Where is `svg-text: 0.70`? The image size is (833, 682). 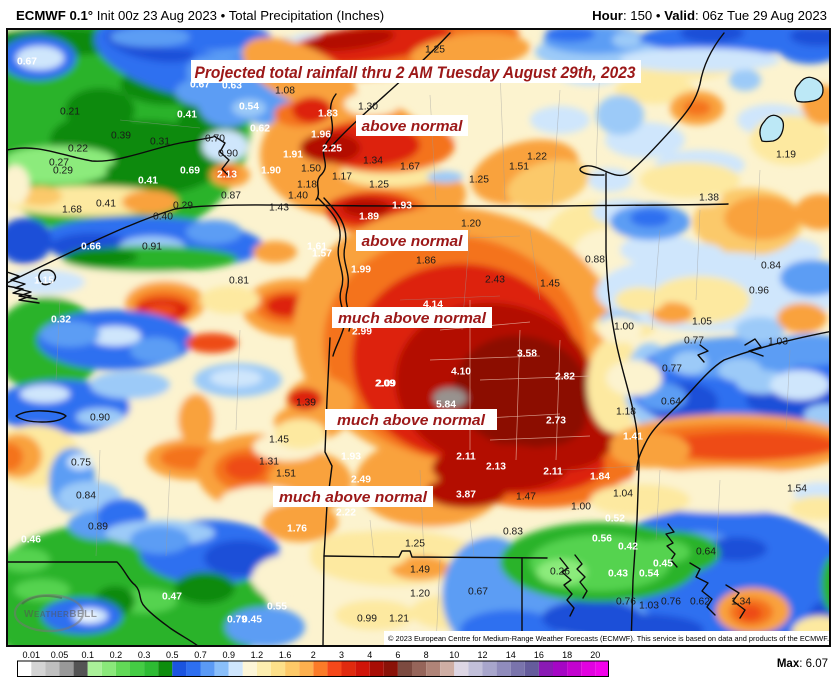
svg-text: 0.70 is located at coordinates (215, 139).